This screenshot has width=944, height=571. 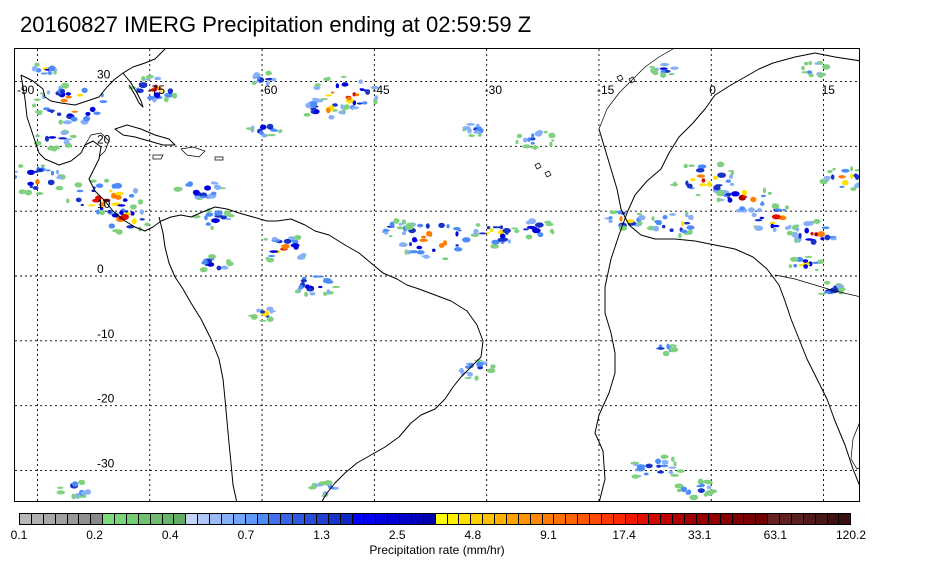 What do you see at coordinates (700, 535) in the screenshot?
I see `colorbar-tick-label: 33.1` at bounding box center [700, 535].